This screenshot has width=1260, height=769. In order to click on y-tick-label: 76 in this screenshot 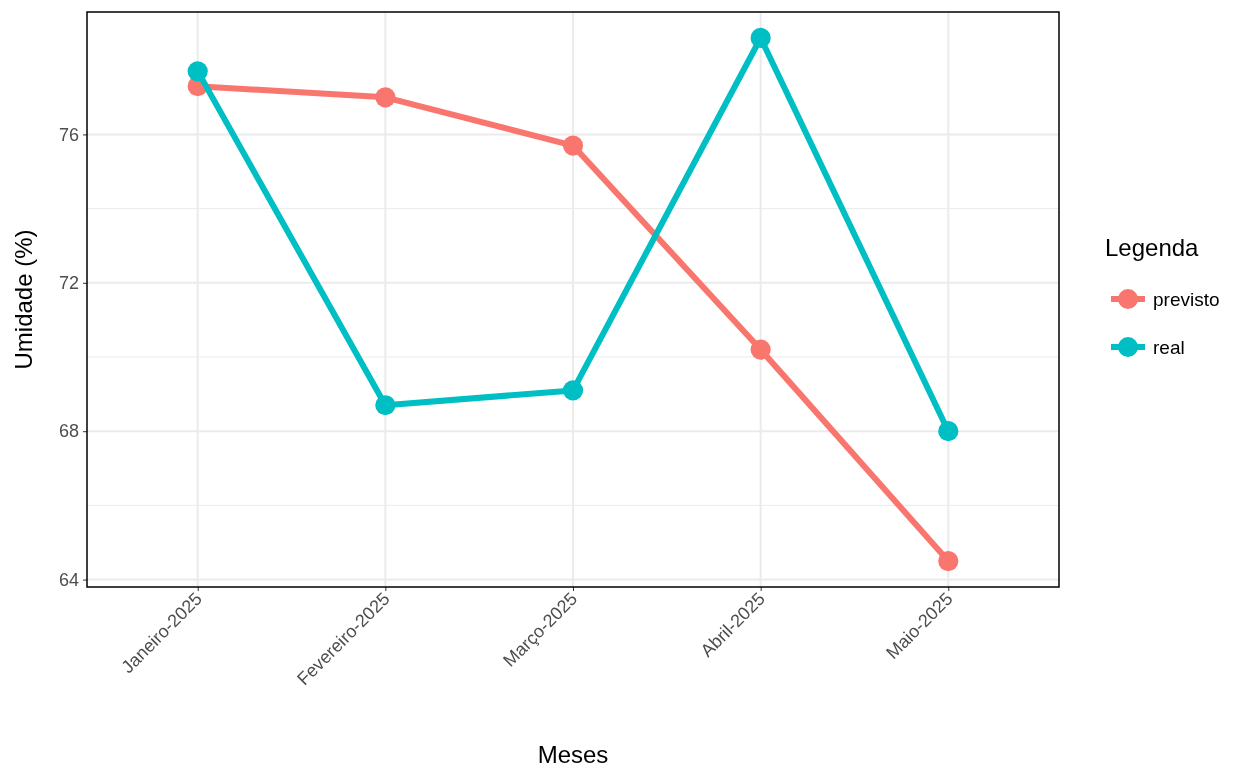, I will do `click(68, 134)`.